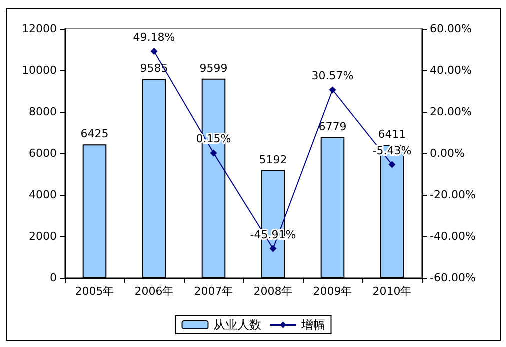 The image size is (506, 347). I want to click on y-tick-label: 4000, so click(43, 195).